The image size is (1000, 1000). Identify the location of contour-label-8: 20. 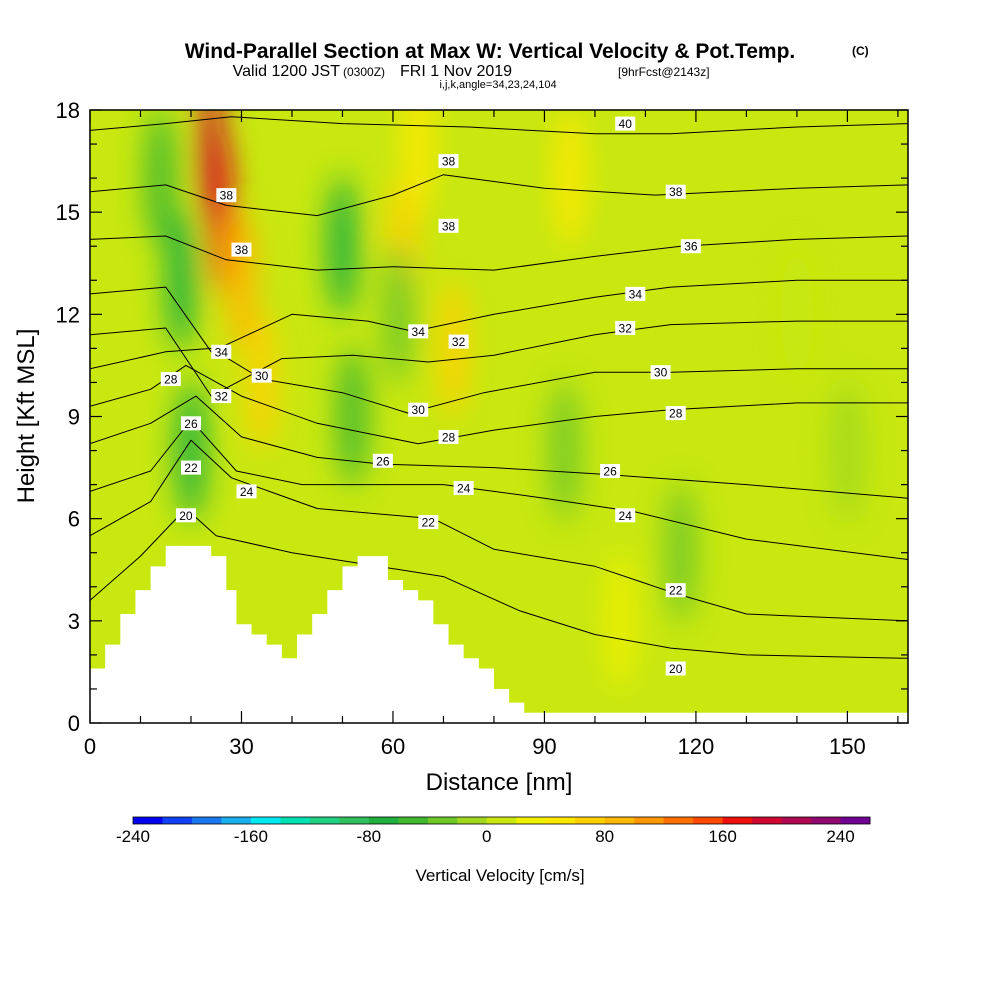
(185, 515).